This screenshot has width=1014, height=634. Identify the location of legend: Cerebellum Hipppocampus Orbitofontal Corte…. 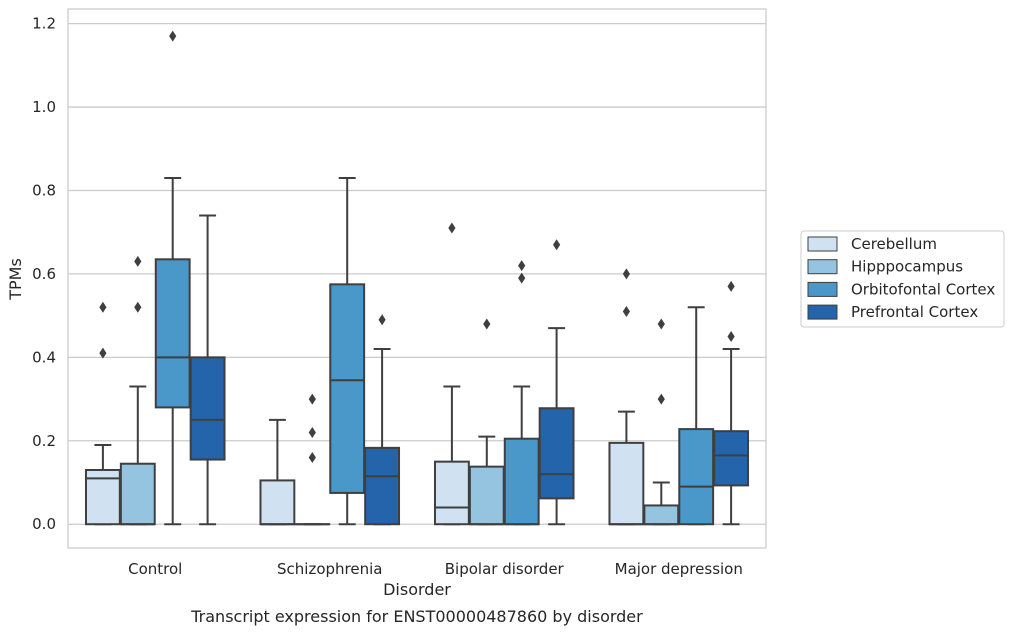
(902, 279).